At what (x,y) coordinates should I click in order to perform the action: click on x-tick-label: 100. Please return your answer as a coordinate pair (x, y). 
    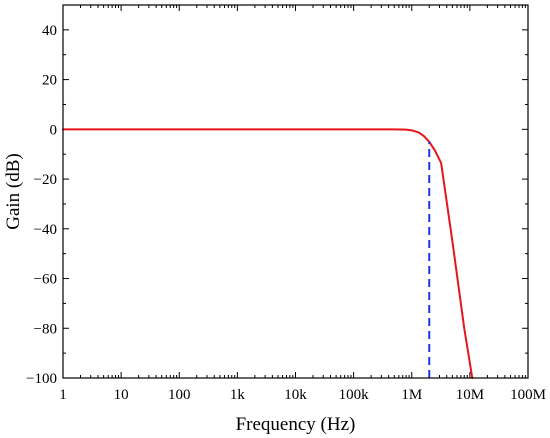
    Looking at the image, I should click on (179, 395).